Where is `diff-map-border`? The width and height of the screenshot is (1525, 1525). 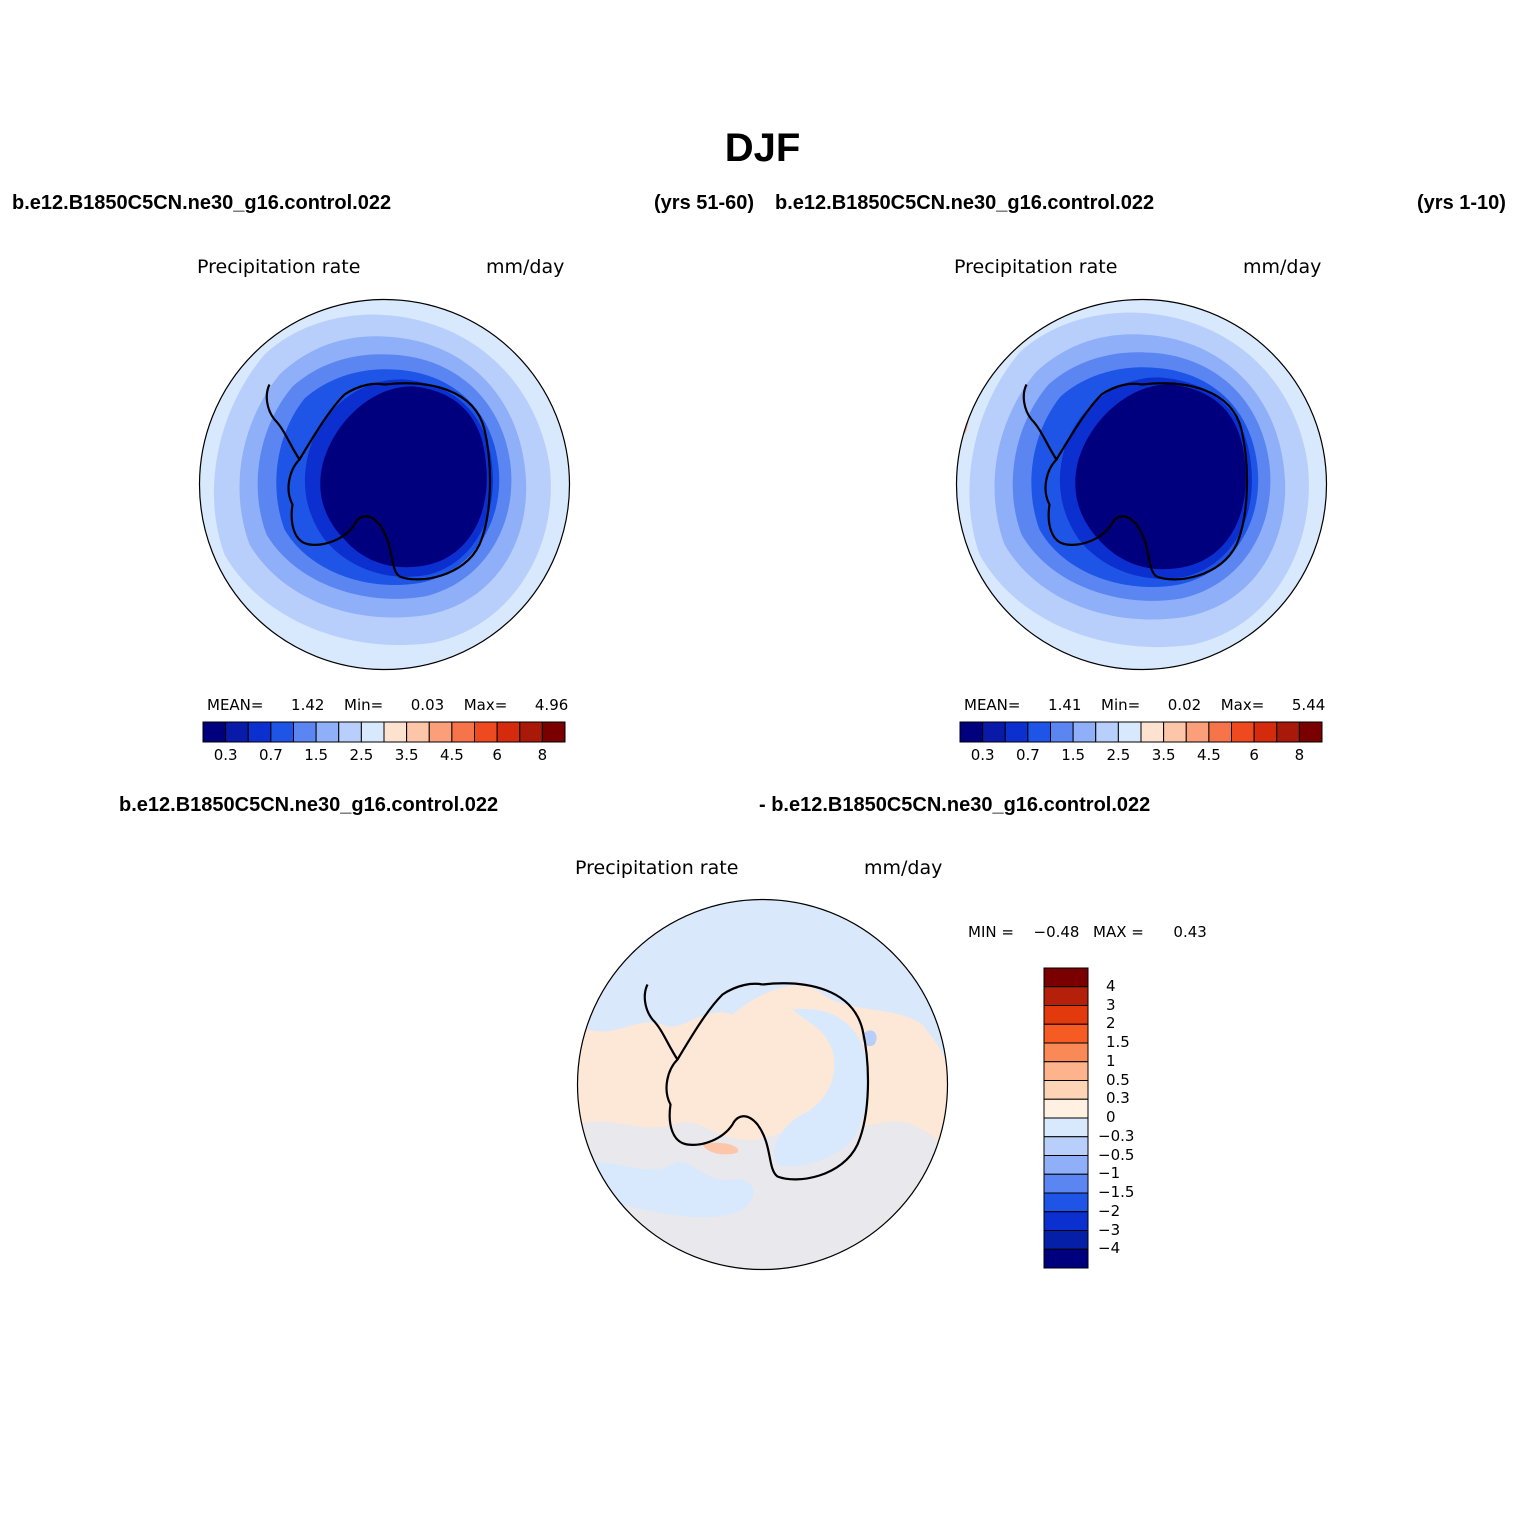 diff-map-border is located at coordinates (762, 1084).